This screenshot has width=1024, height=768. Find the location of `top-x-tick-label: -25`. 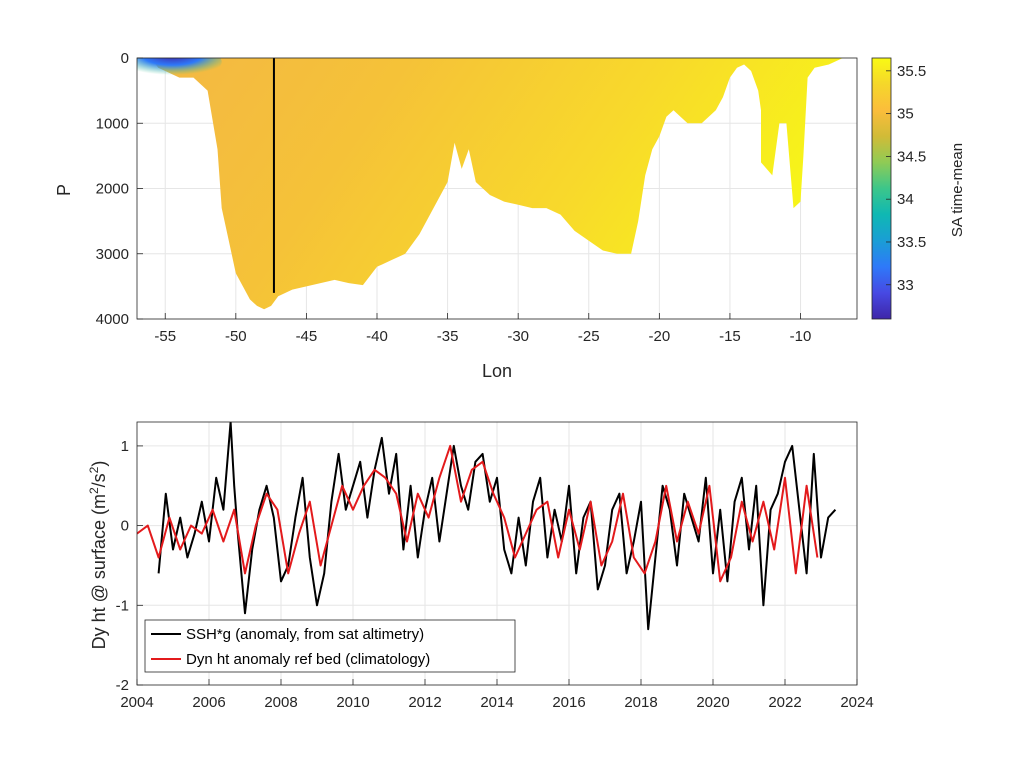

top-x-tick-label: -25 is located at coordinates (589, 336).